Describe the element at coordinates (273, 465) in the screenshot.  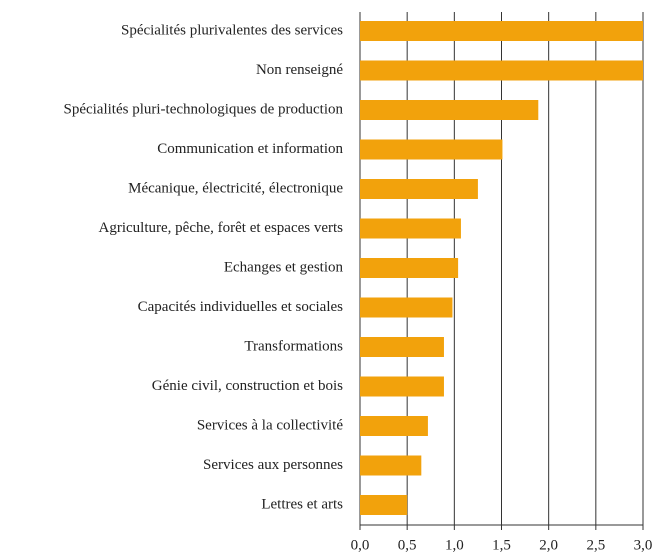
I see `y-tick-label: Services aux personnes` at that location.